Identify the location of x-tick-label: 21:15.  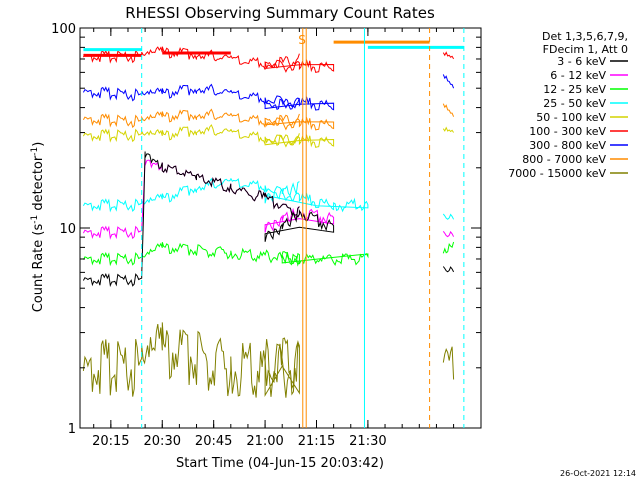
(316, 441).